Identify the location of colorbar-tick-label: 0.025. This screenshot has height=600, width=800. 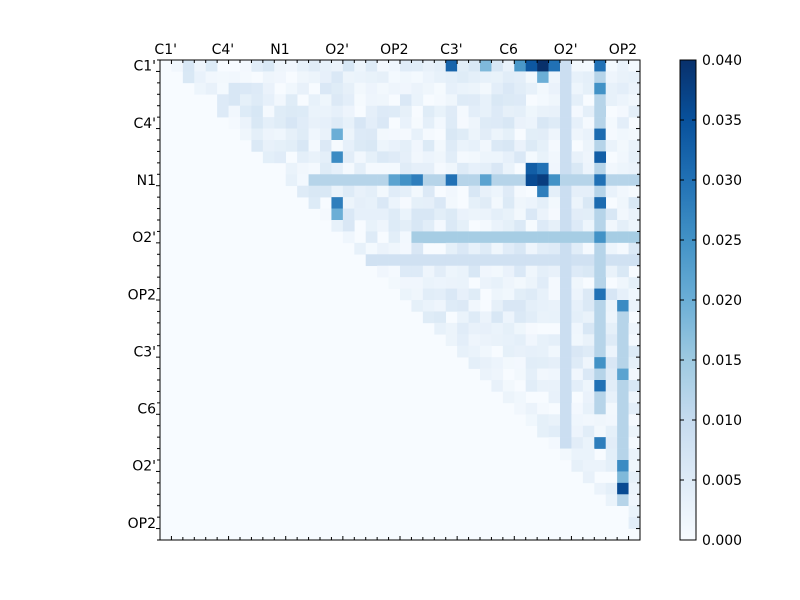
(722, 241).